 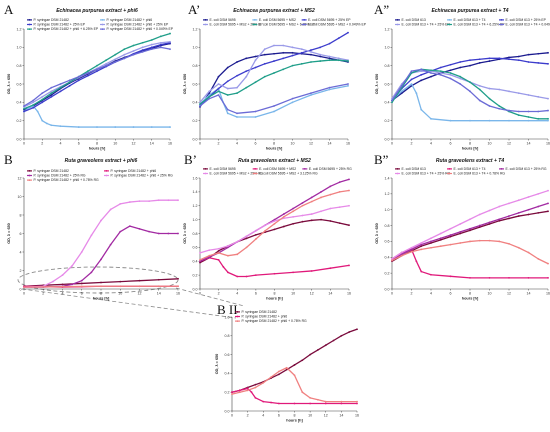 What do you see at coordinates (381, 9) in the screenshot?
I see `panel-letter: A”` at bounding box center [381, 9].